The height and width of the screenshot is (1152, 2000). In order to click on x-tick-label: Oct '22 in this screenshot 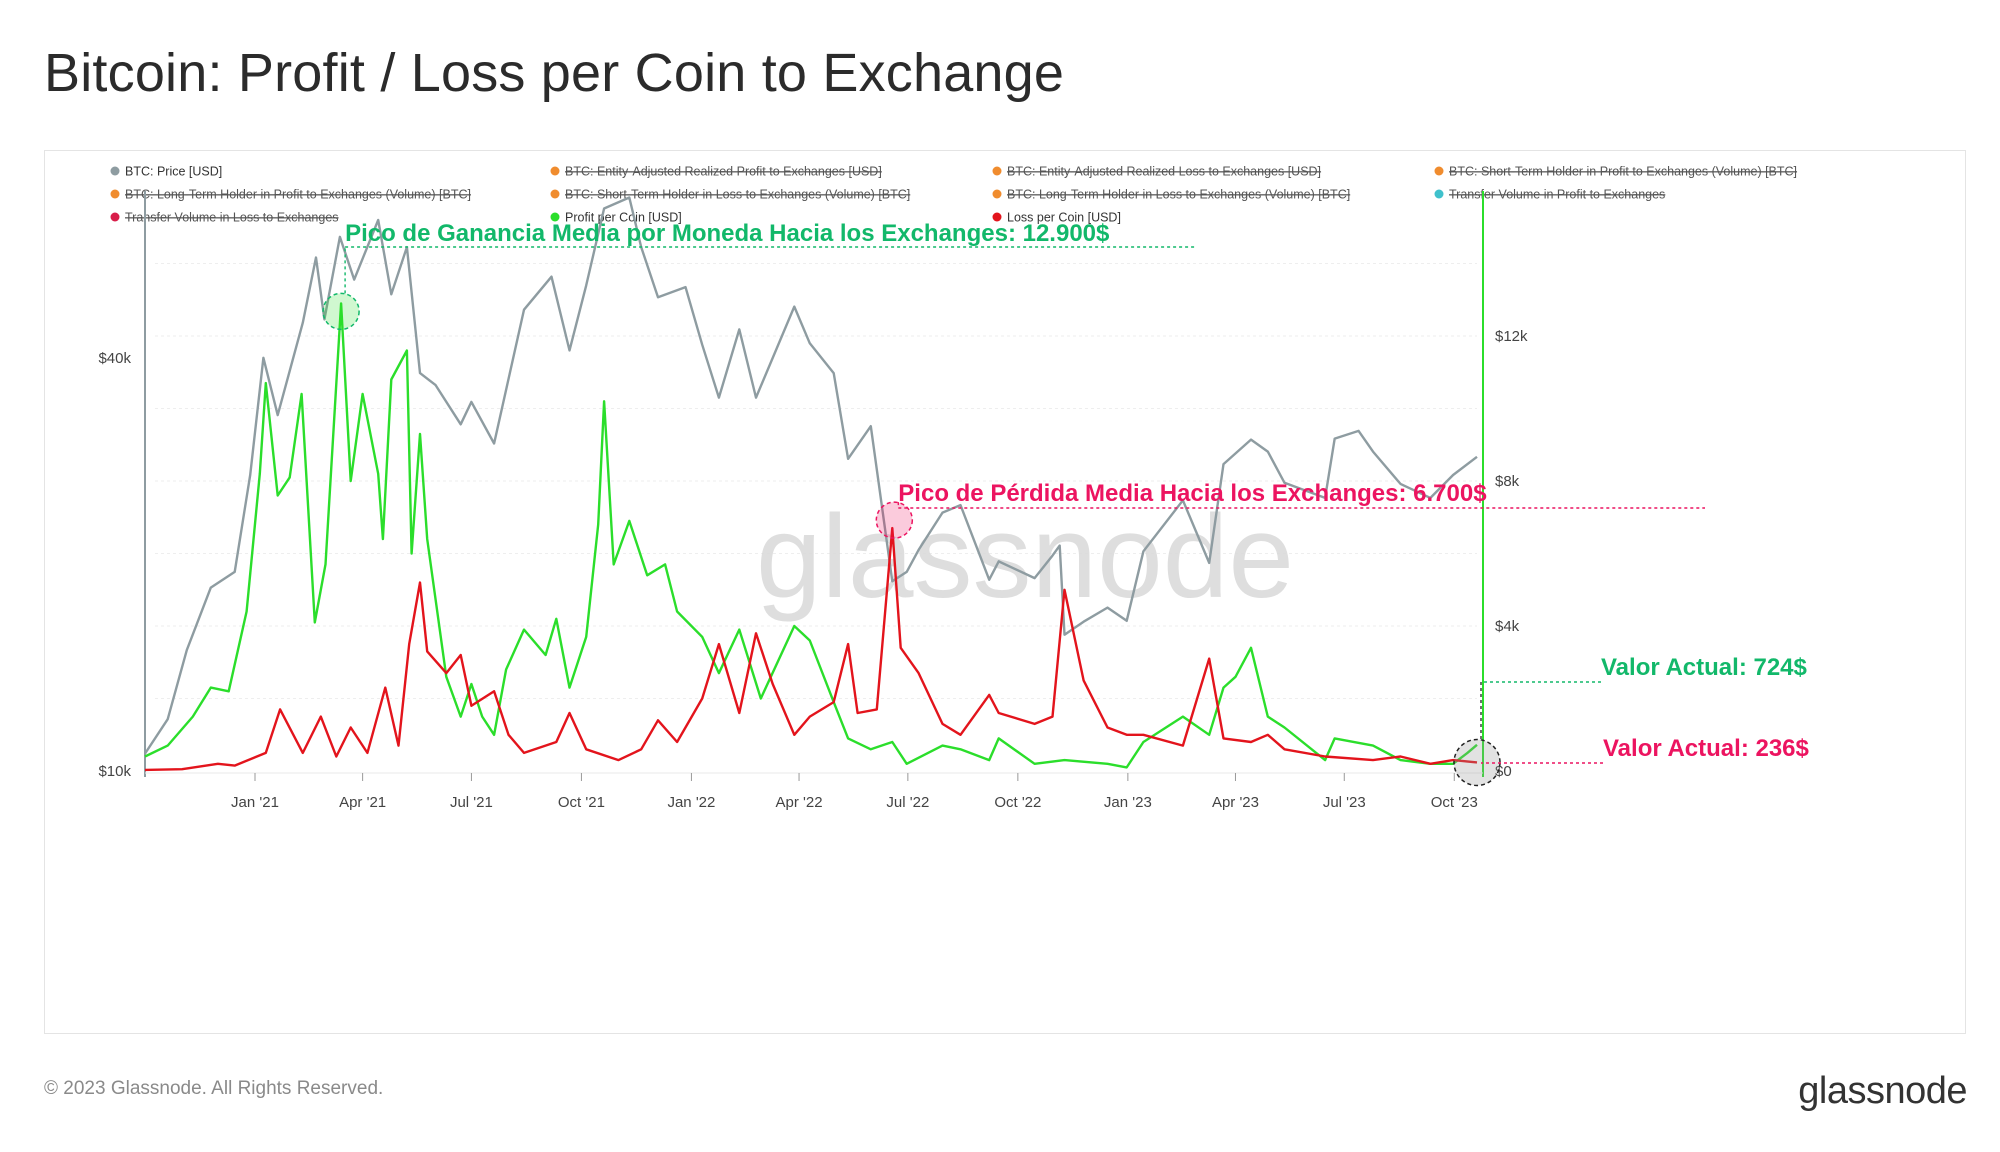, I will do `click(1017, 802)`.